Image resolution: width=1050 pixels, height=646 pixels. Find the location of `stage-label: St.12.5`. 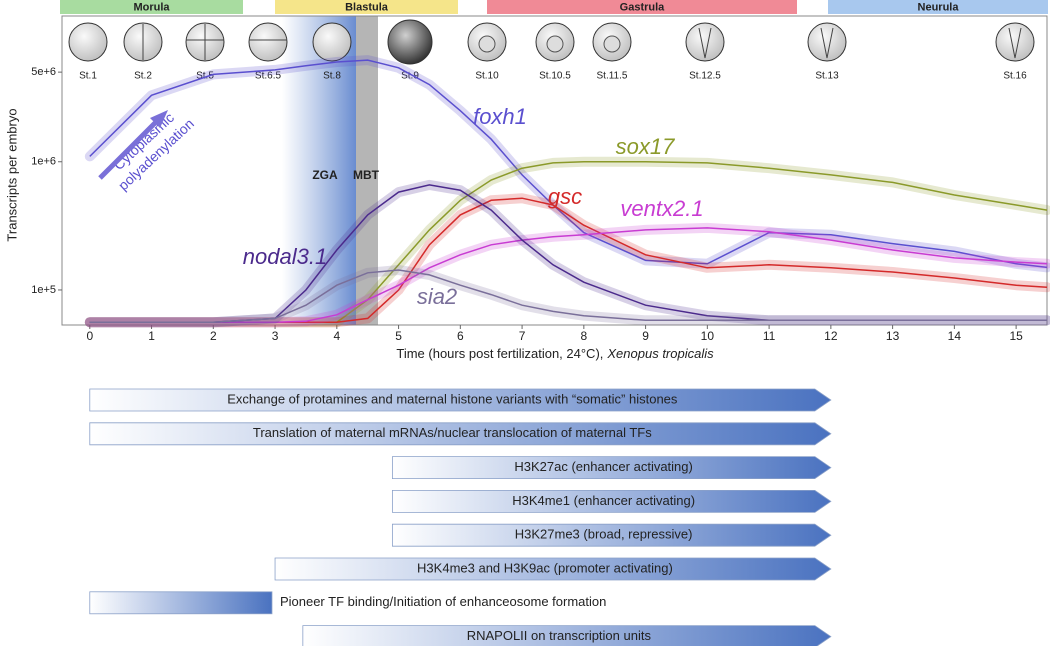

stage-label: St.12.5 is located at coordinates (705, 76).